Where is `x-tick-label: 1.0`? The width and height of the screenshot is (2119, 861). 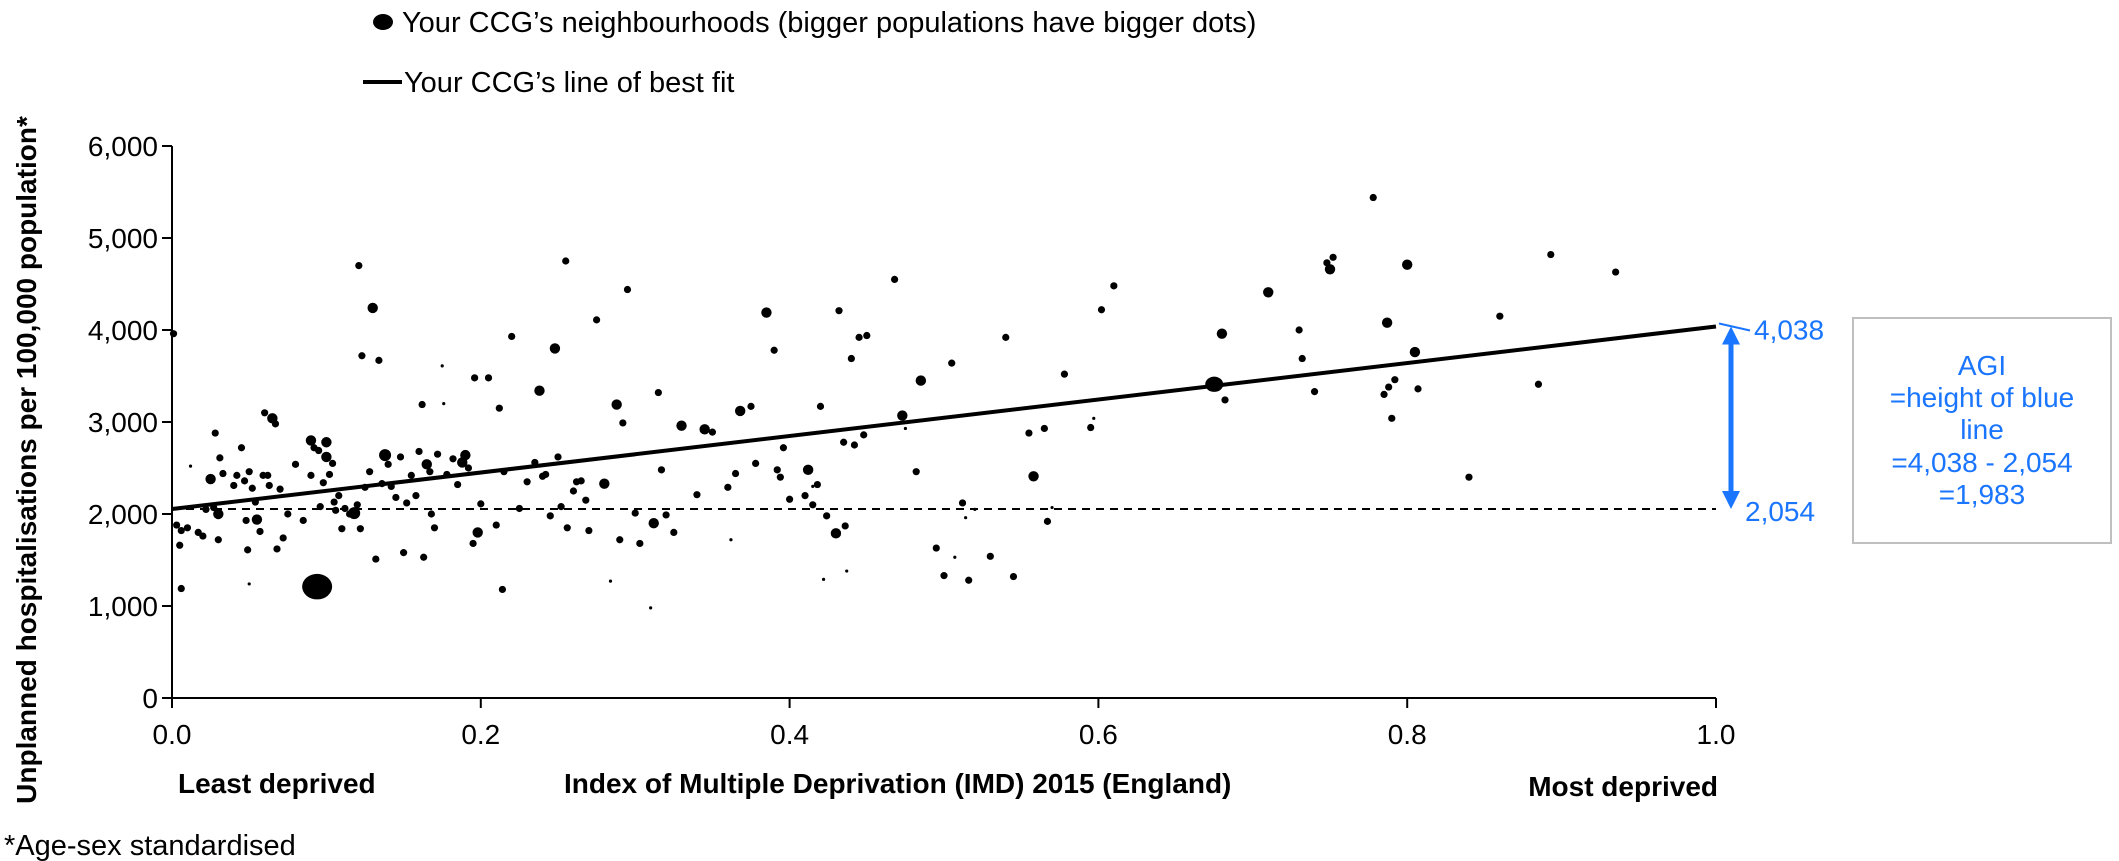 x-tick-label: 1.0 is located at coordinates (1716, 734).